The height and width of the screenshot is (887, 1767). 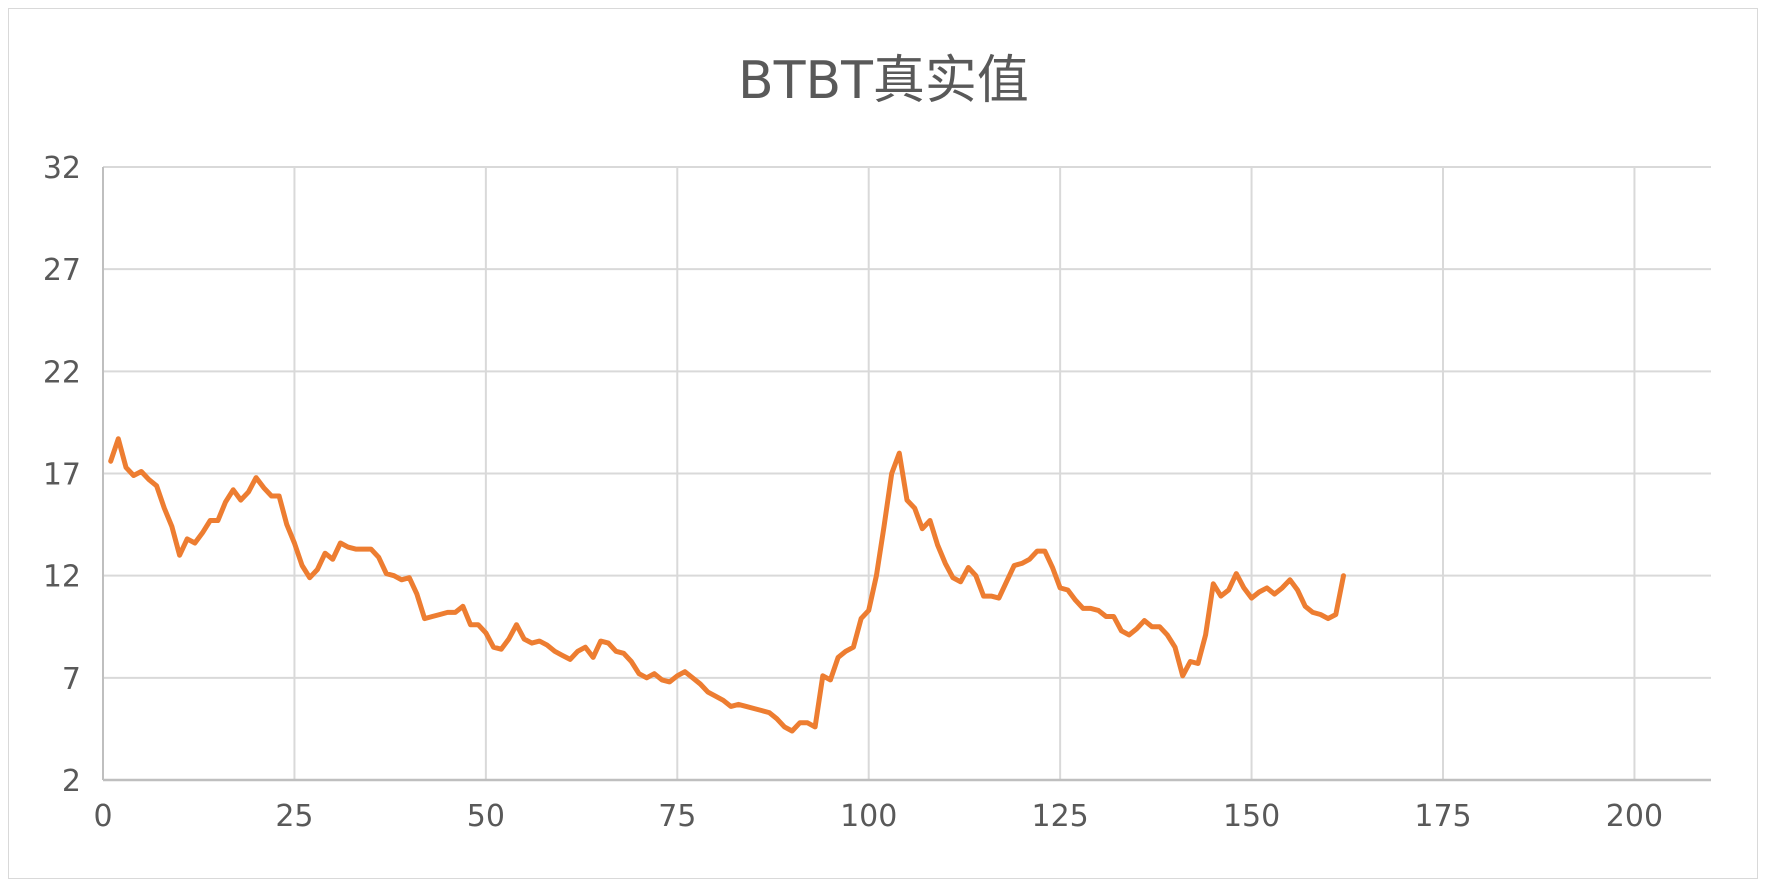 What do you see at coordinates (62, 270) in the screenshot?
I see `y-tick-label: 27` at bounding box center [62, 270].